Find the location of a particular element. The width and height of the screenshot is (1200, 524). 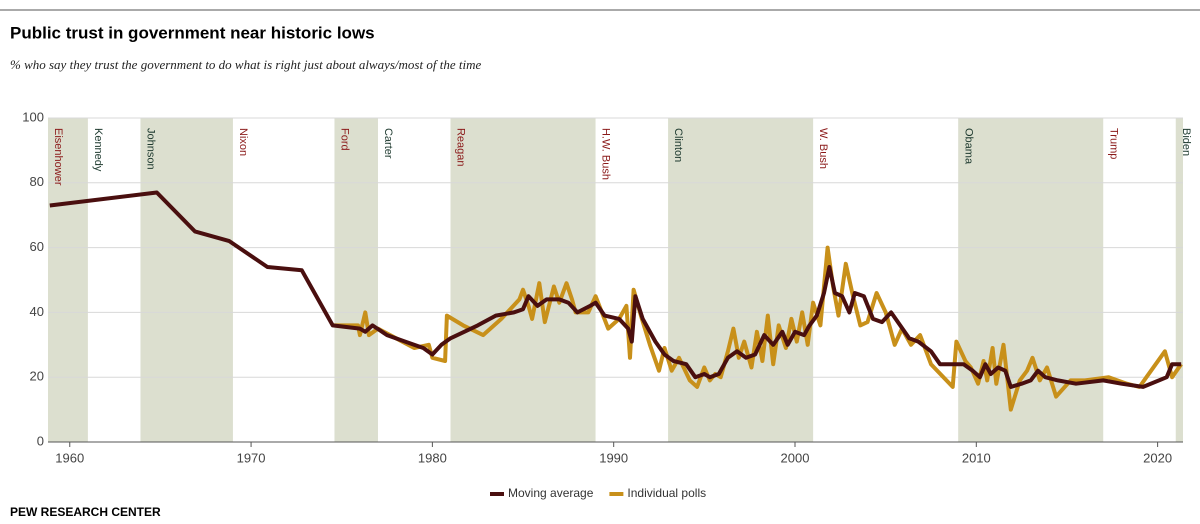

period-label: Ford is located at coordinates (345, 139).